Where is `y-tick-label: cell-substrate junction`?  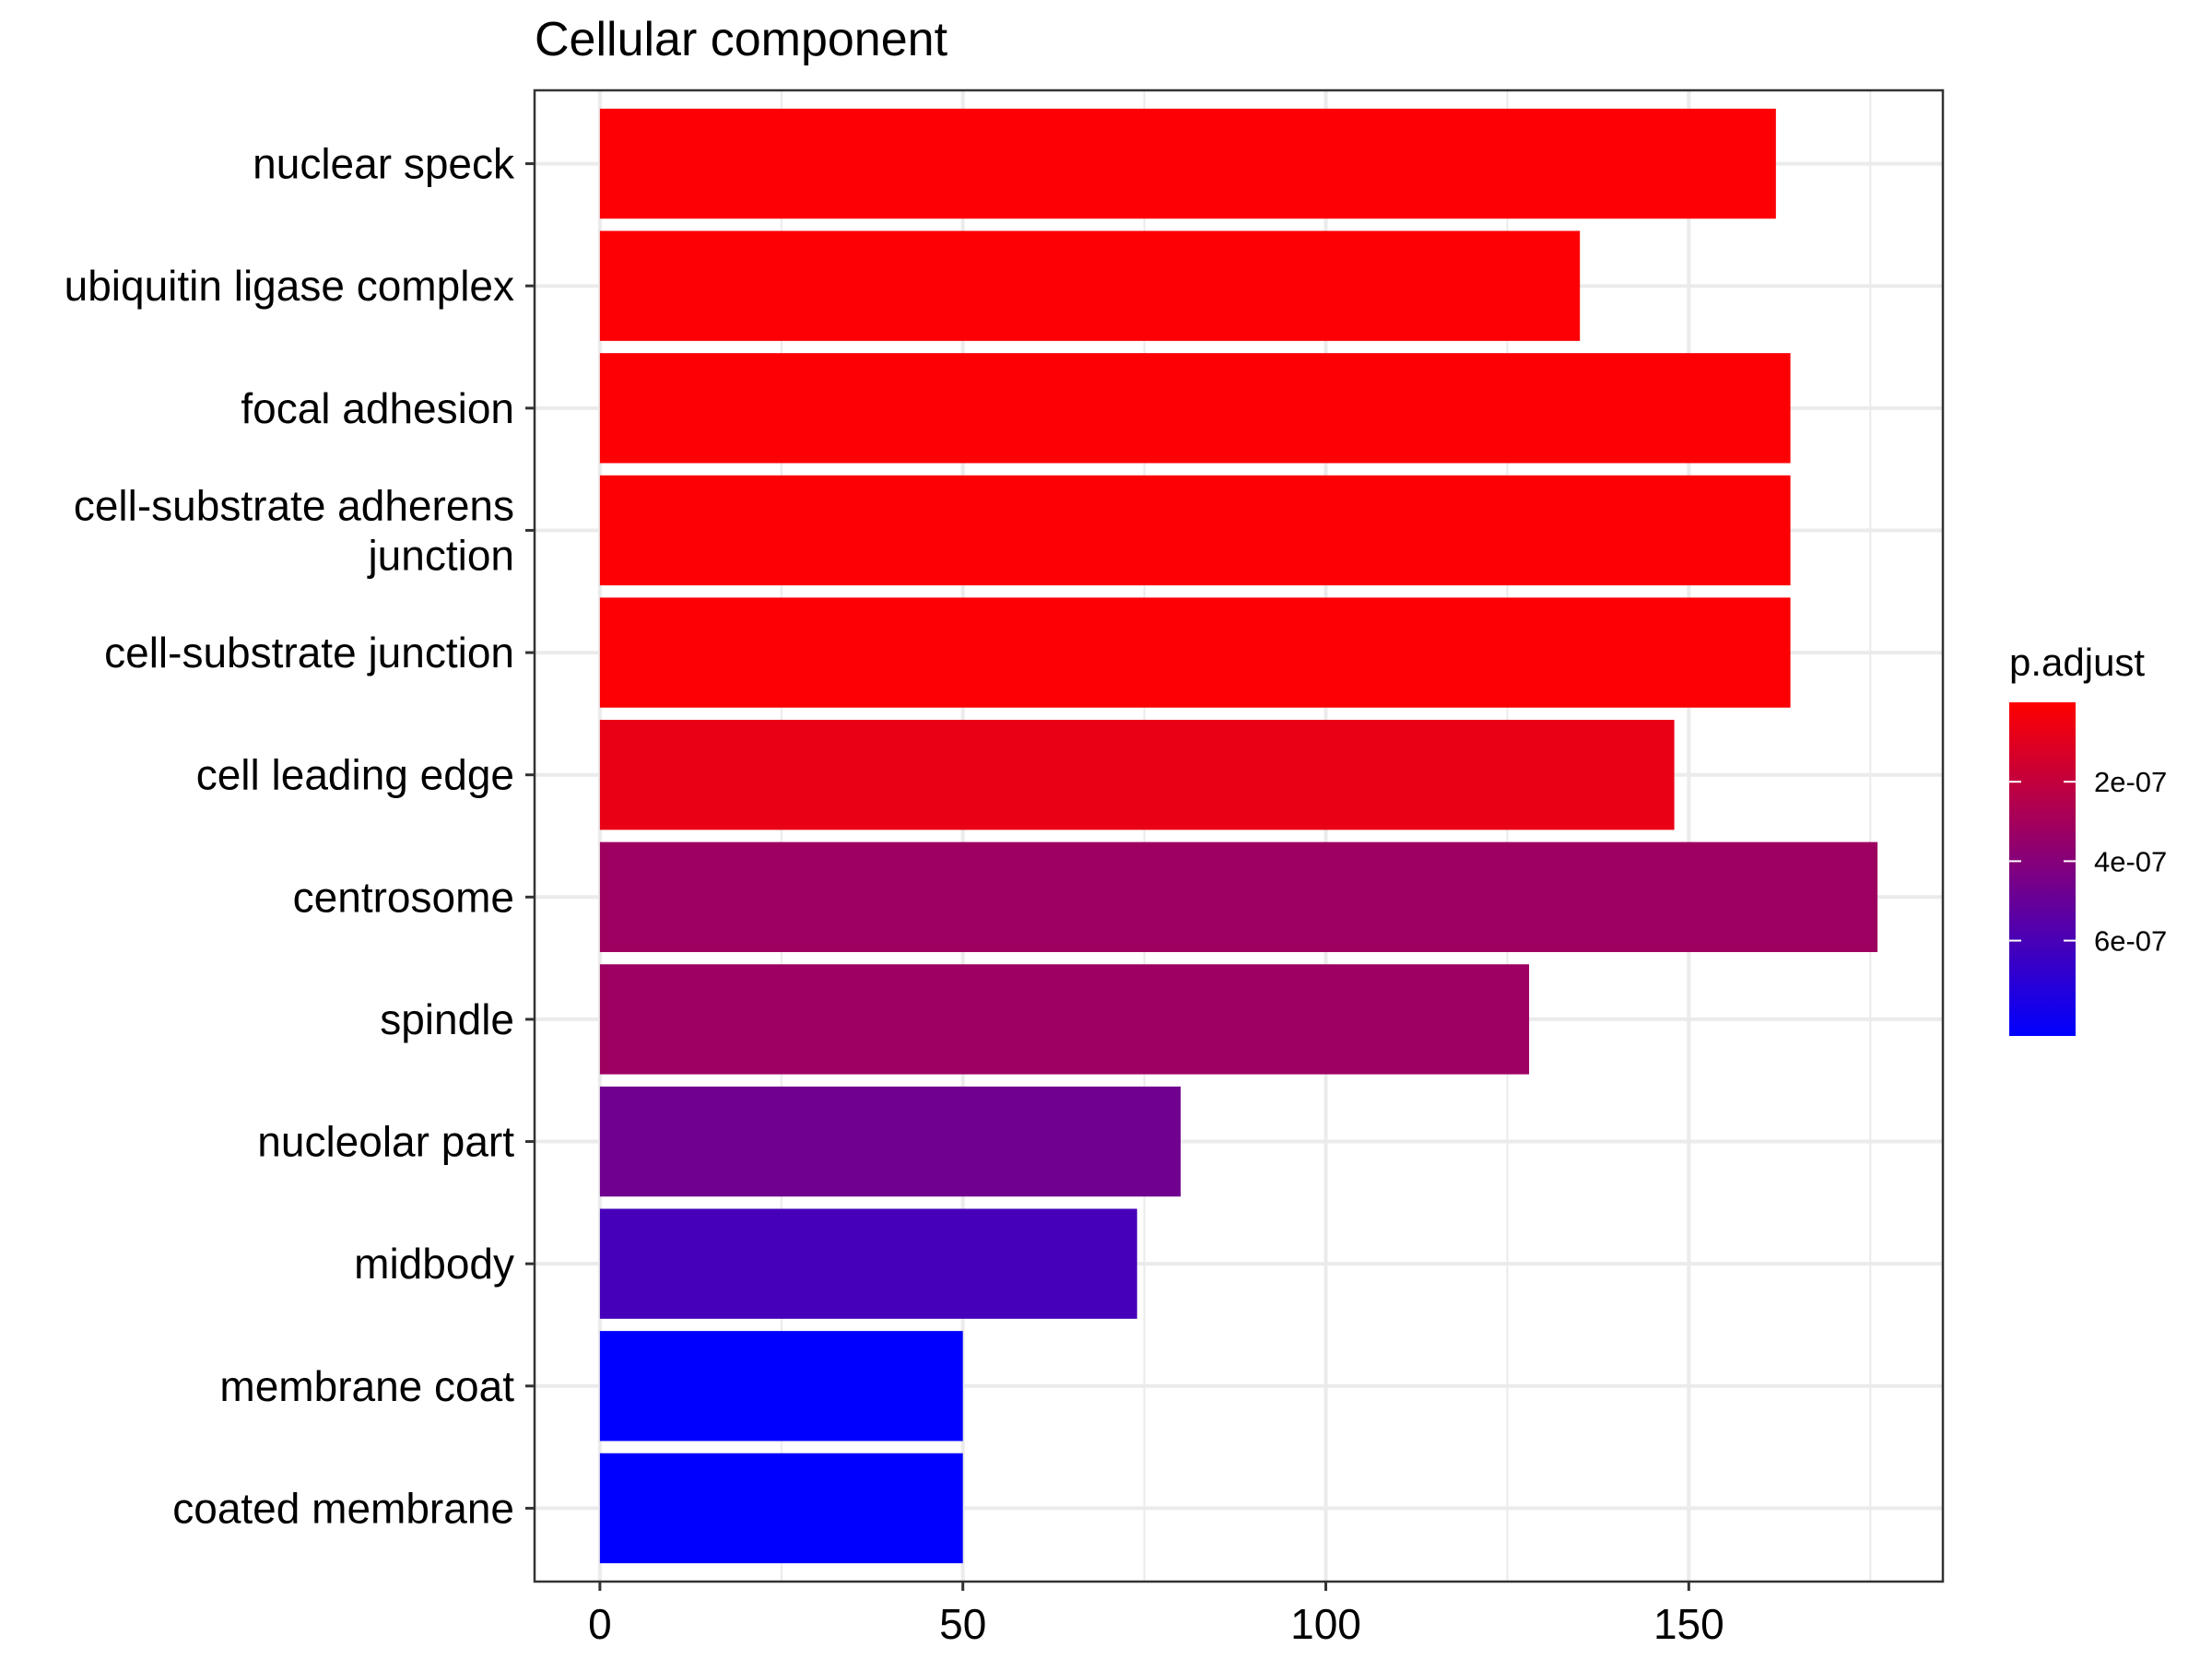
y-tick-label: cell-substrate junction is located at coordinates (309, 653).